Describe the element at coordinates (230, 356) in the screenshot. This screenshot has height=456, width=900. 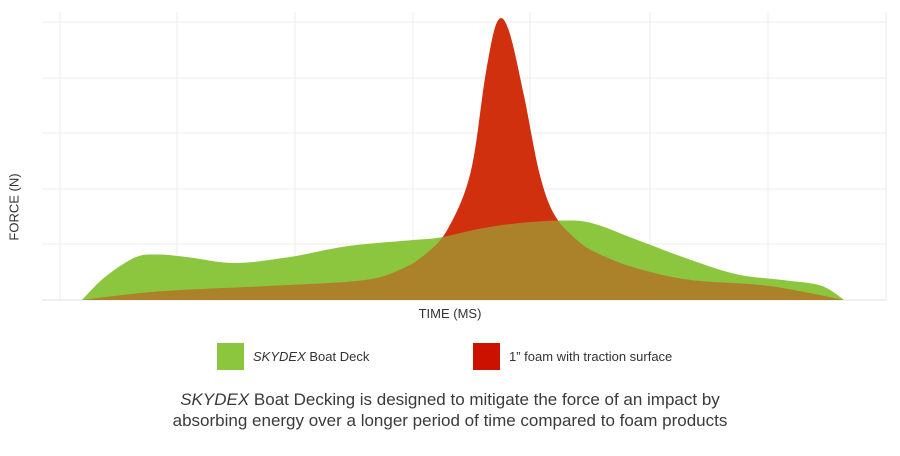
I see `legend-swatch-skydex` at that location.